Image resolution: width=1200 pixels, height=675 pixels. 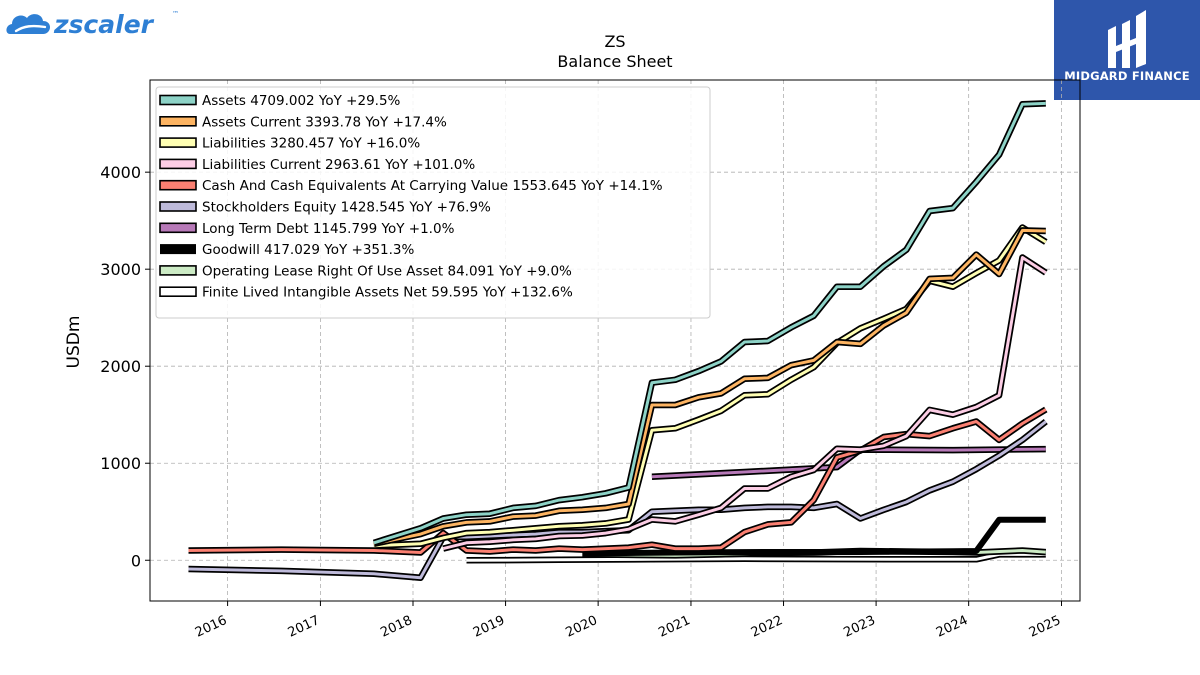 I want to click on trademark-text: ™, so click(x=175, y=14).